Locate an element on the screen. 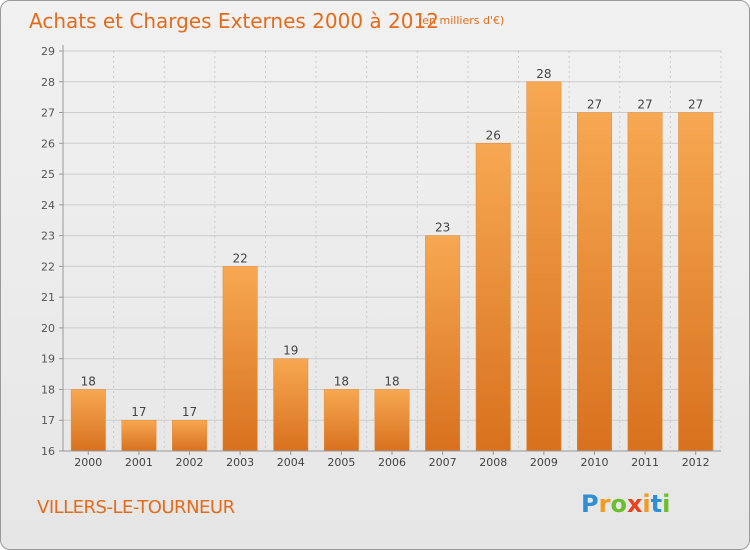 This screenshot has width=750, height=550. chart-title: Achats et Charges Externes 2000 à 2012 is located at coordinates (234, 21).